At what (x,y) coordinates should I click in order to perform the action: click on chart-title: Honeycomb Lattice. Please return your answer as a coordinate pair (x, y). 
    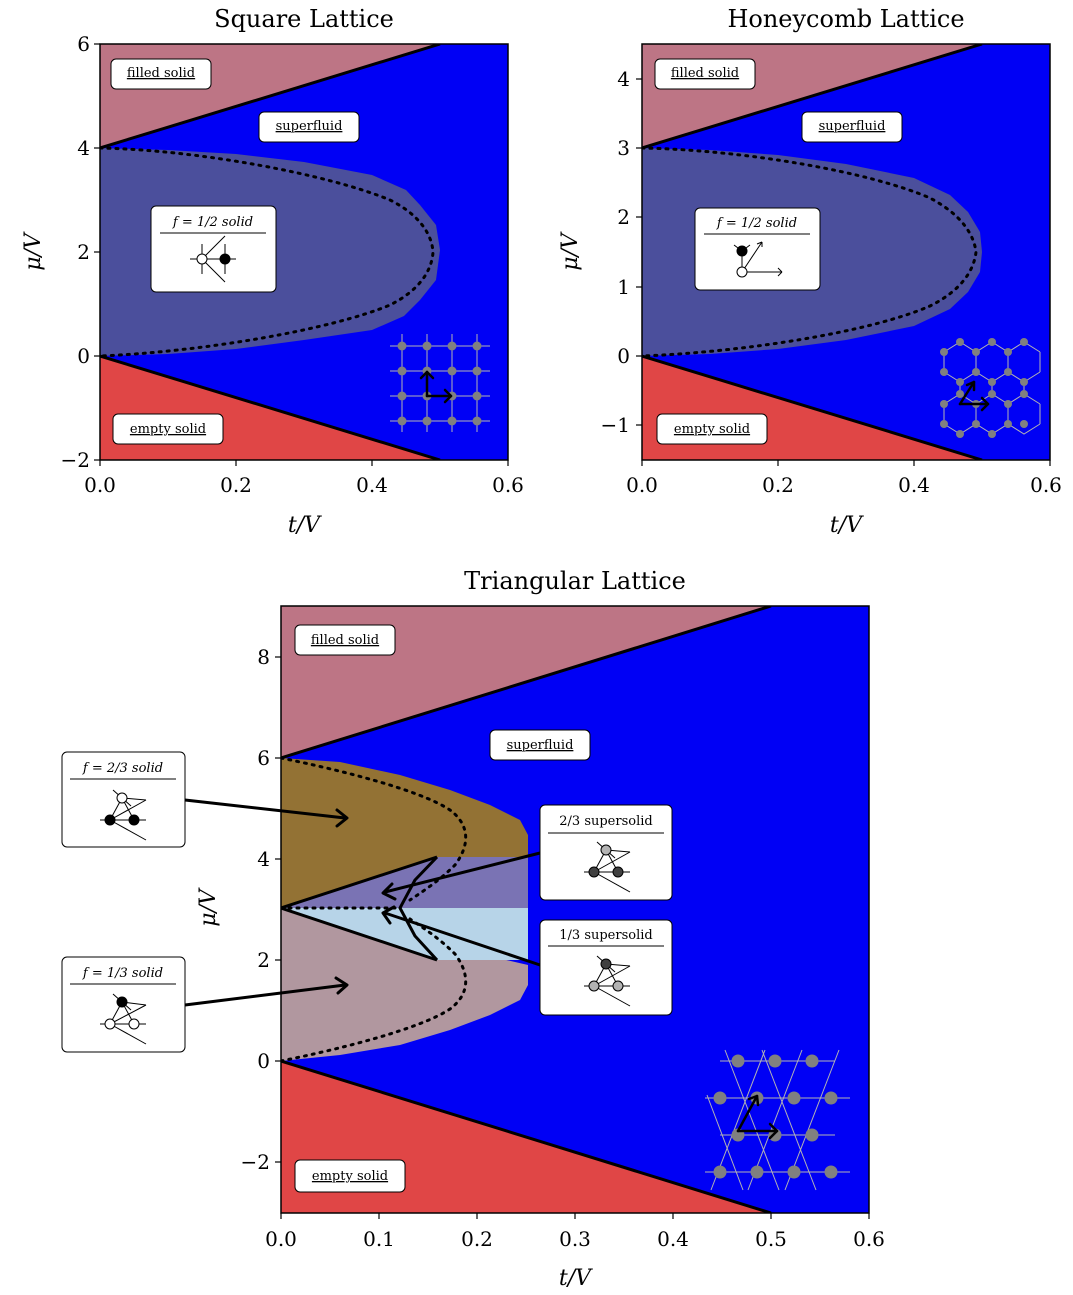
    Looking at the image, I should click on (845, 19).